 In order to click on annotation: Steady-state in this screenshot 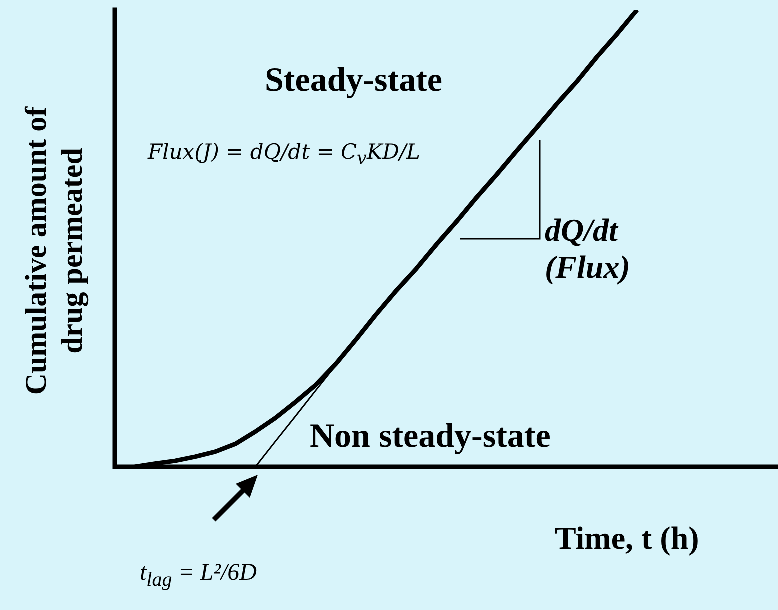, I will do `click(354, 81)`.